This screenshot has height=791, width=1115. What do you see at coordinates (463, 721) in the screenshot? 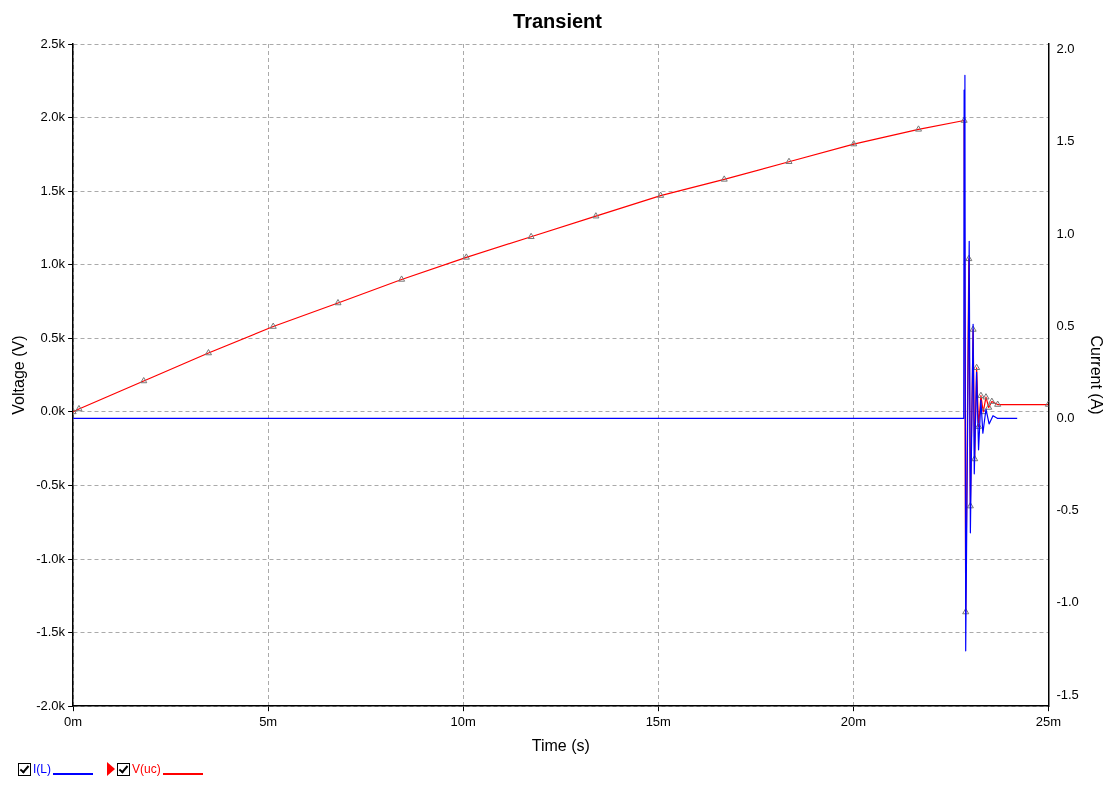
I see `x-tick-label: 10m` at bounding box center [463, 721].